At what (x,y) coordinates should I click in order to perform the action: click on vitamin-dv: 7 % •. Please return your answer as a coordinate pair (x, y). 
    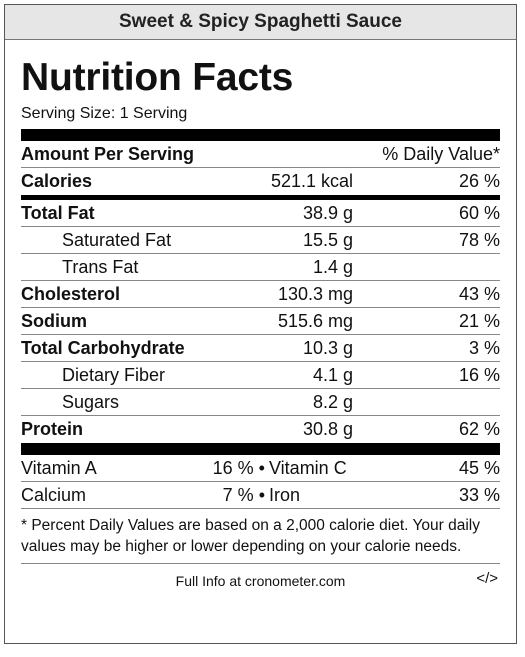
    Looking at the image, I should click on (243, 494).